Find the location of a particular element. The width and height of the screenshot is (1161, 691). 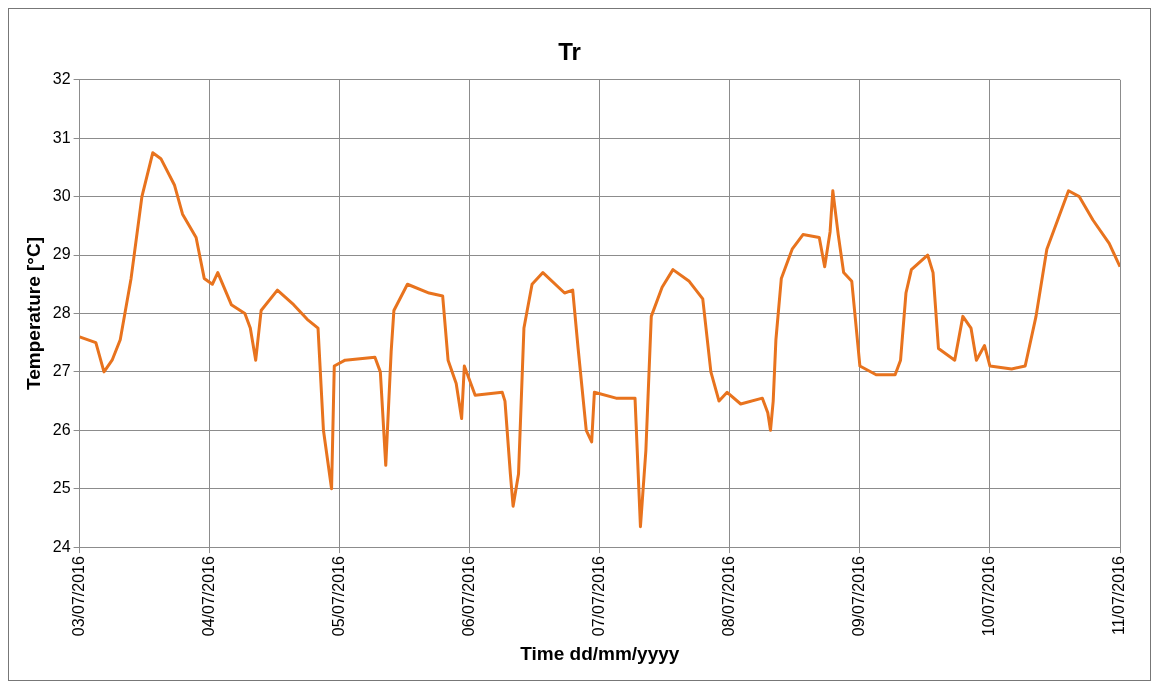

chart-title: Tr is located at coordinates (569, 52).